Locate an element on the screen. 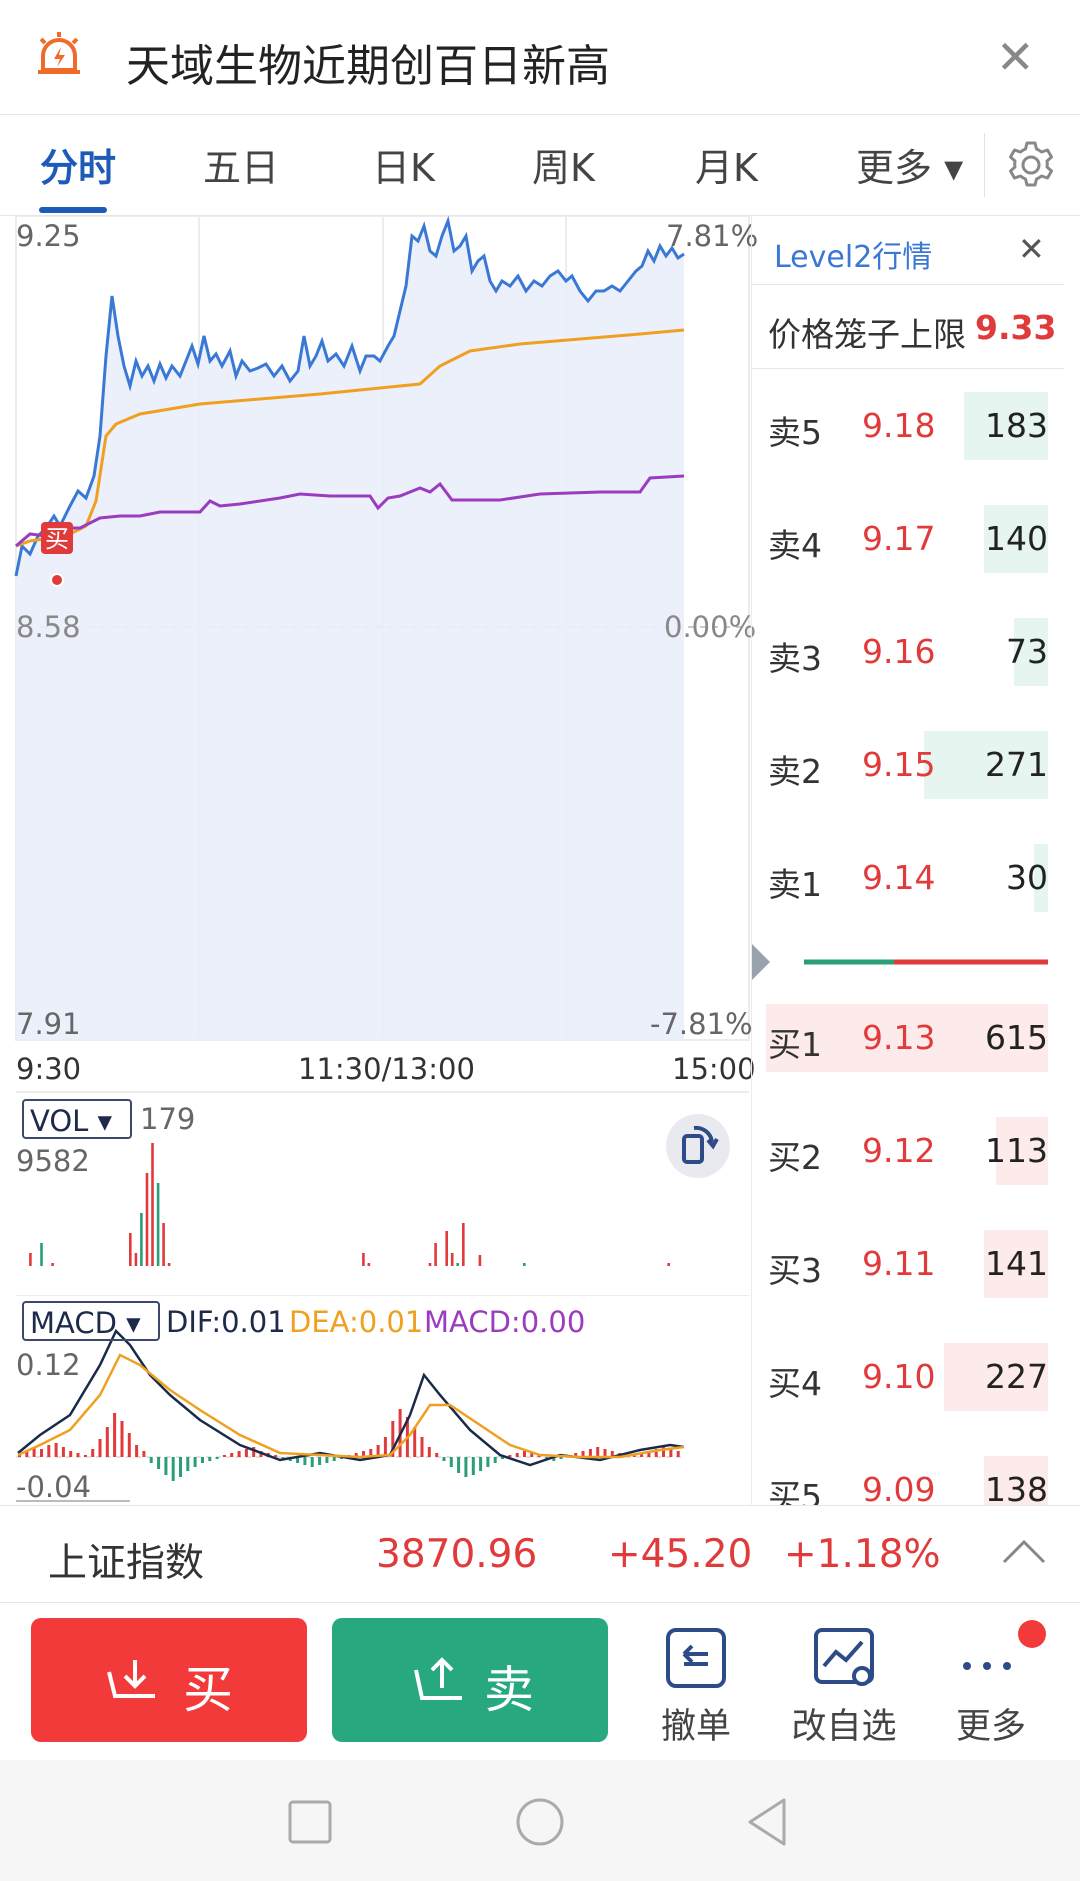 The width and height of the screenshot is (1080, 1881). buy-marker: 买 is located at coordinates (57, 554).